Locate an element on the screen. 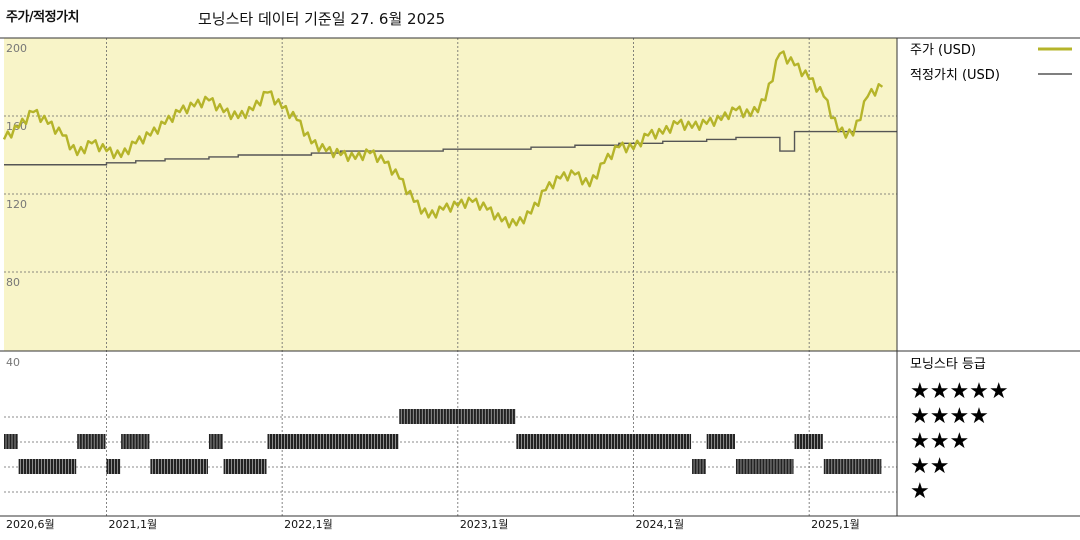 The height and width of the screenshot is (540, 1080). y-tick-label: 80 is located at coordinates (13, 282).